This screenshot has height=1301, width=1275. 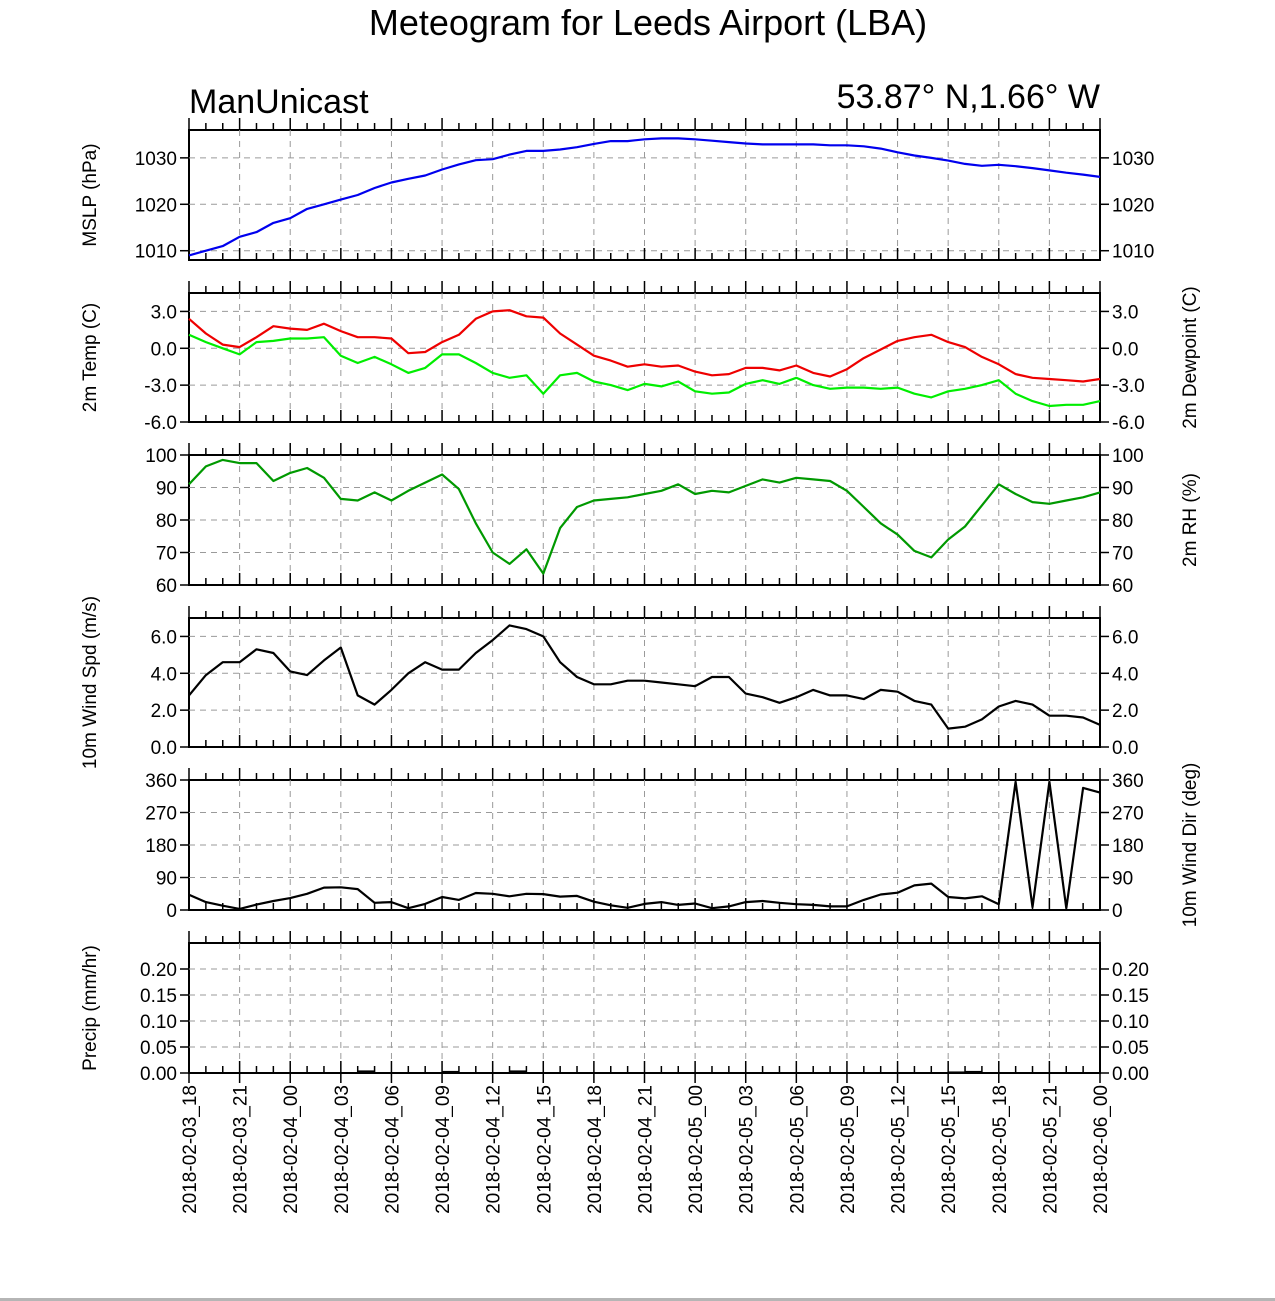 What do you see at coordinates (161, 846) in the screenshot?
I see `y-tick-label-left: 180` at bounding box center [161, 846].